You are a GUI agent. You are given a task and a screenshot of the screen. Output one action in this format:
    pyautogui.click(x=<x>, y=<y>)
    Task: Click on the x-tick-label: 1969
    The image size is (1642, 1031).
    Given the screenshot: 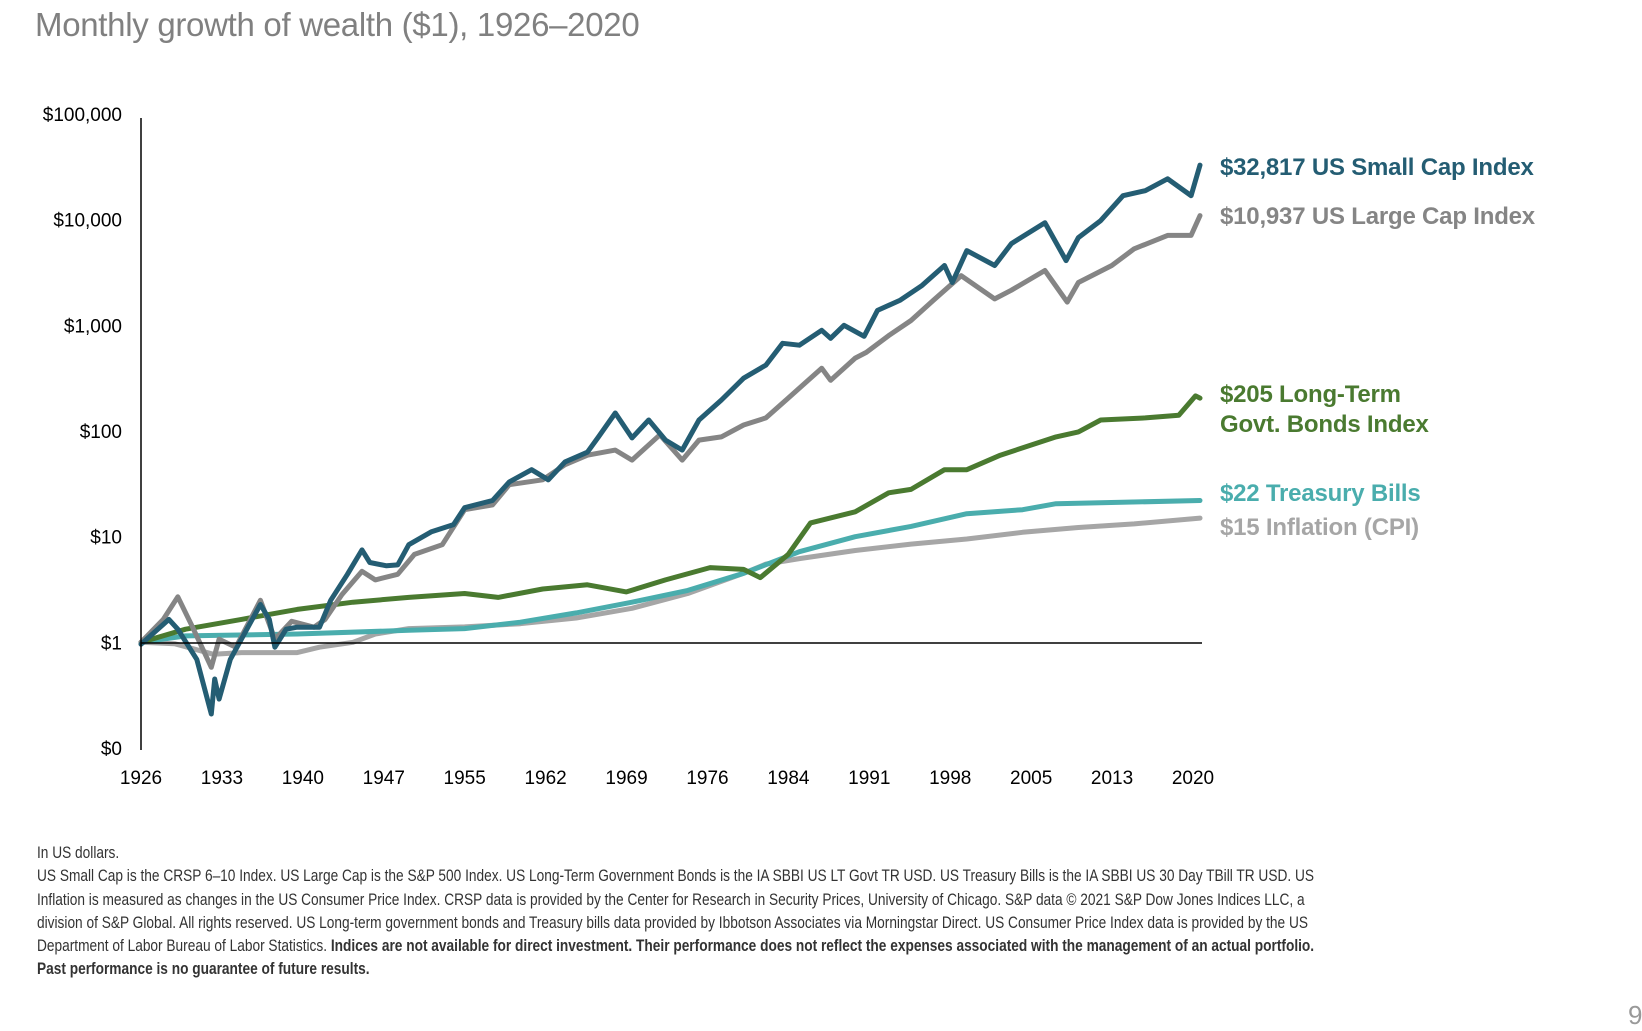 What is the action you would take?
    pyautogui.click(x=626, y=778)
    